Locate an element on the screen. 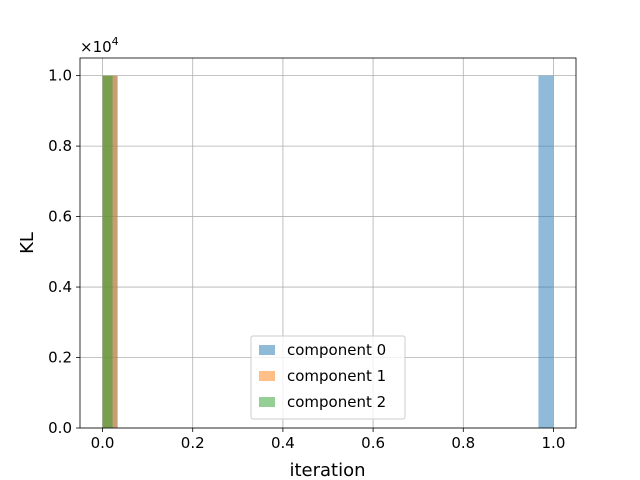 Image resolution: width=640 pixels, height=480 pixels. x-axis-label: iteration is located at coordinates (327, 470).